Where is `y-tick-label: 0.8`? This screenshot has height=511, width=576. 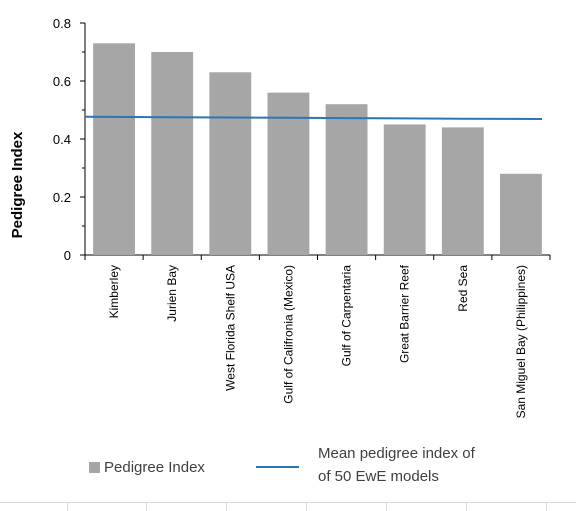
y-tick-label: 0.8 is located at coordinates (62, 23).